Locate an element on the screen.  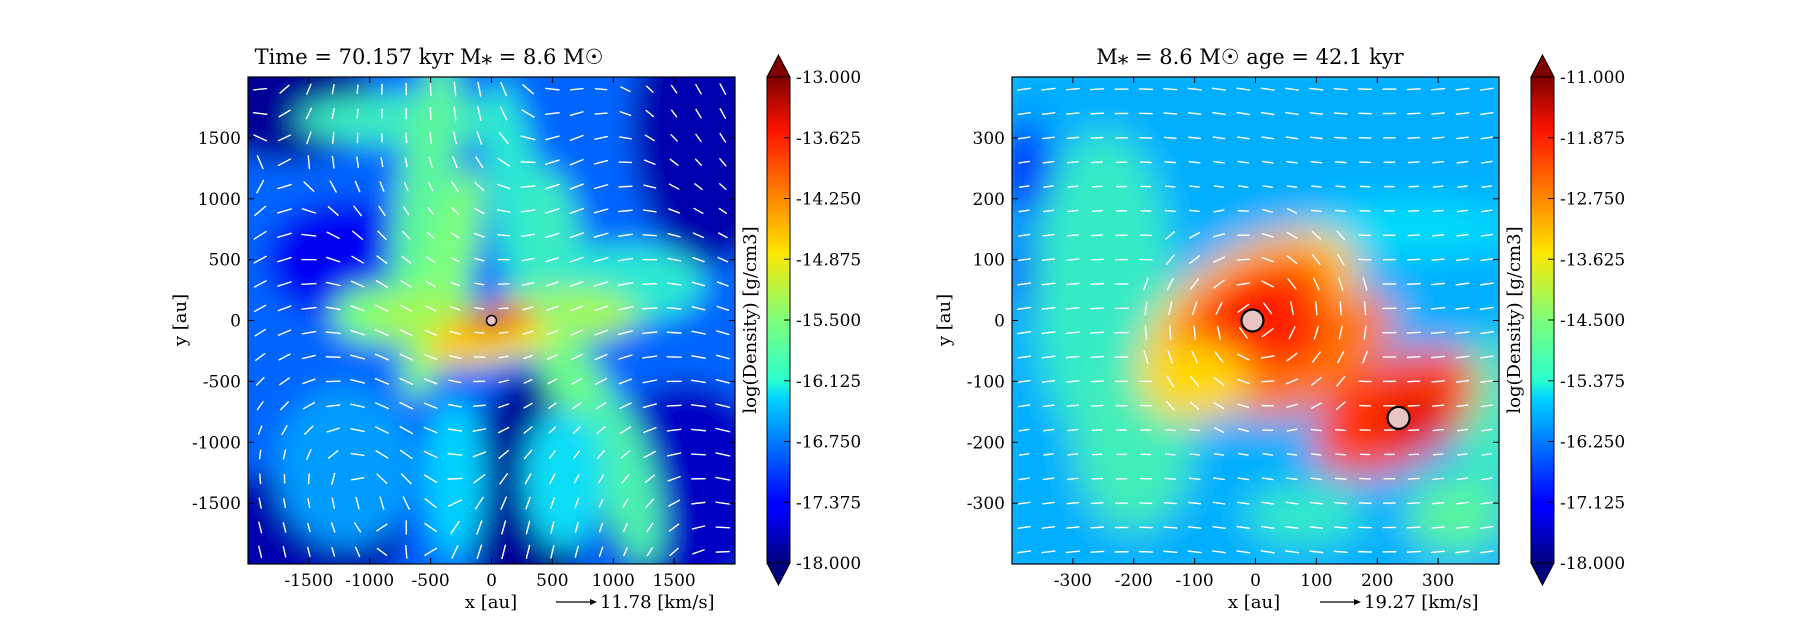
colorbar-tick-label: -11.875 is located at coordinates (1592, 139).